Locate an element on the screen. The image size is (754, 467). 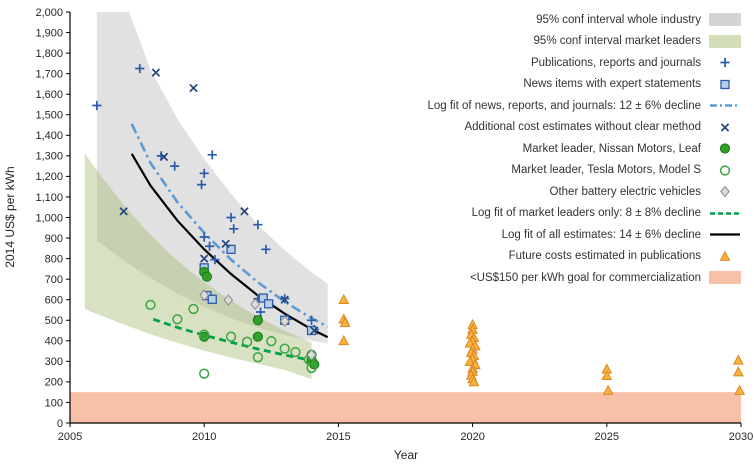
fit-all-fit is located at coordinates (229, 246).